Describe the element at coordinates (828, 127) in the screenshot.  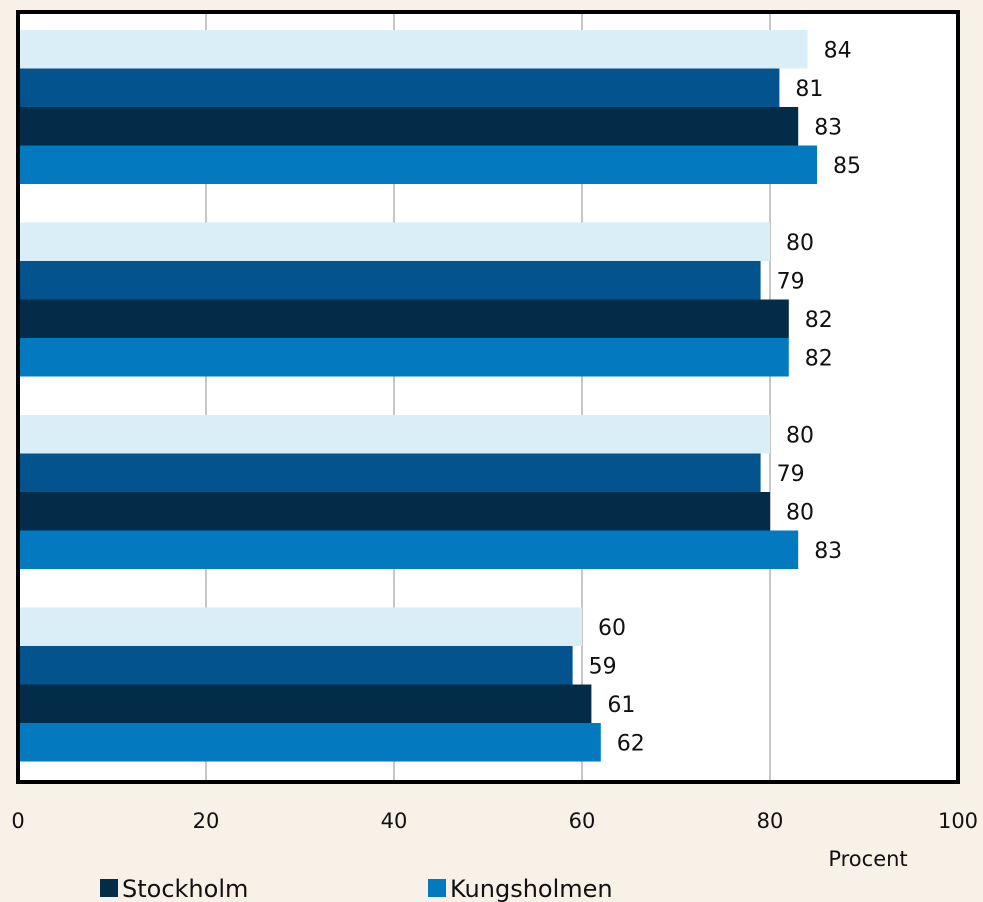
I see `data-label-group1-series3: 83` at that location.